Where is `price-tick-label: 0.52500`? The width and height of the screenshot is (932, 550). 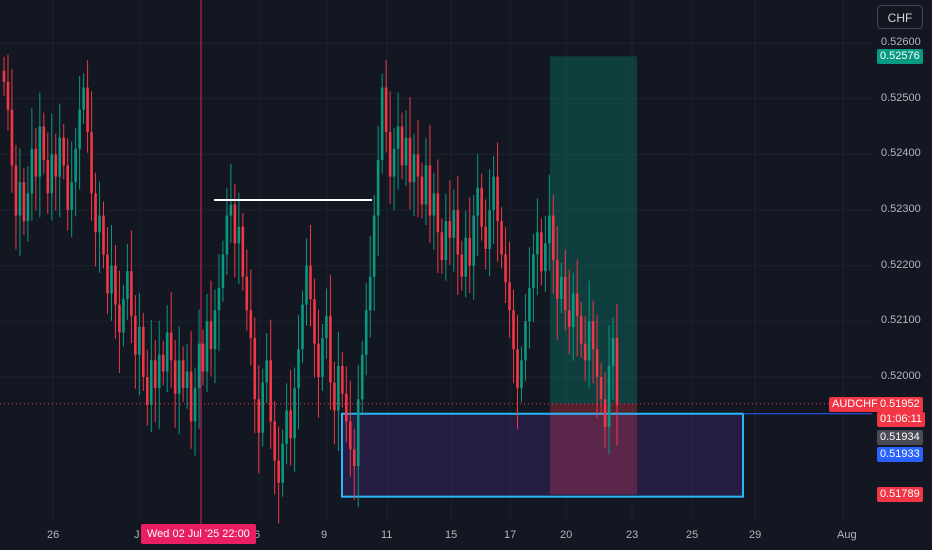 price-tick-label: 0.52500 is located at coordinates (901, 97).